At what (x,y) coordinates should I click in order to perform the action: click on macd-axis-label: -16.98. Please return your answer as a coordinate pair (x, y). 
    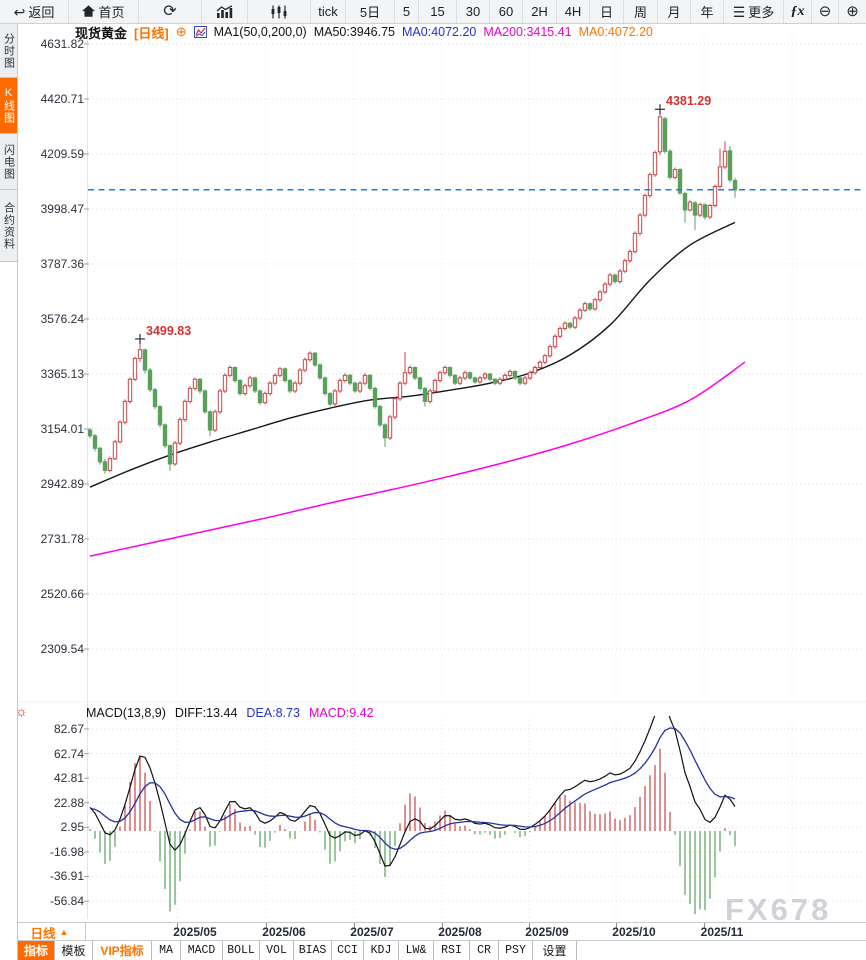
    Looking at the image, I should click on (66, 852).